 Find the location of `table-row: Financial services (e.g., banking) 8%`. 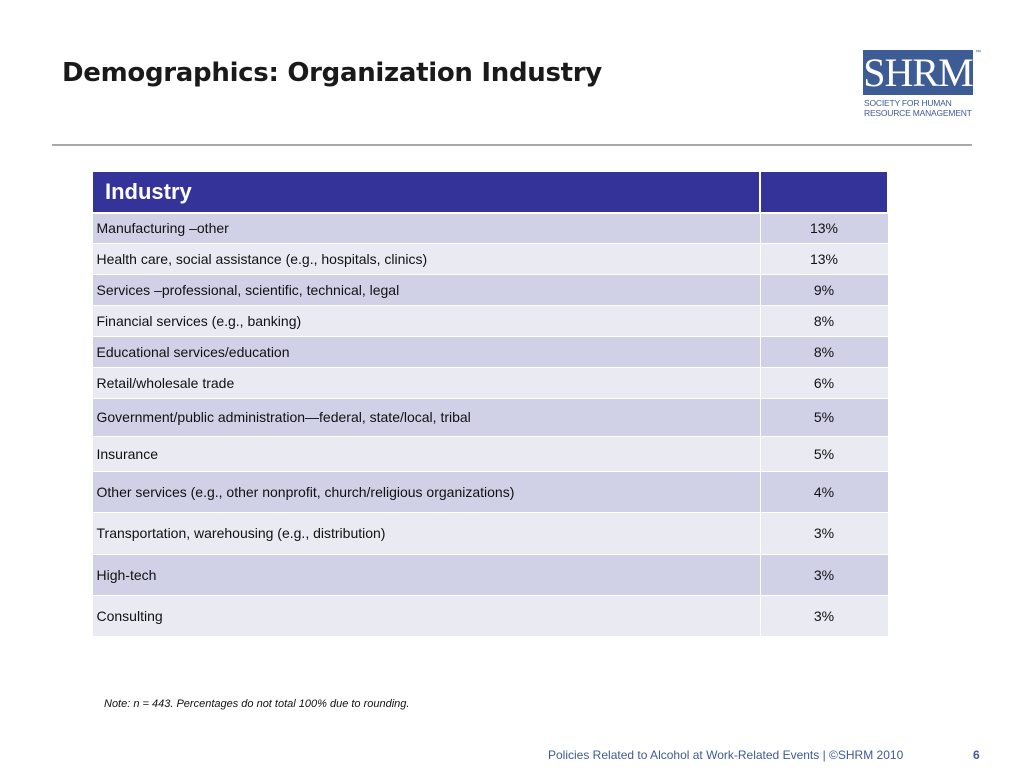

table-row: Financial services (e.g., banking) 8% is located at coordinates (490, 320).